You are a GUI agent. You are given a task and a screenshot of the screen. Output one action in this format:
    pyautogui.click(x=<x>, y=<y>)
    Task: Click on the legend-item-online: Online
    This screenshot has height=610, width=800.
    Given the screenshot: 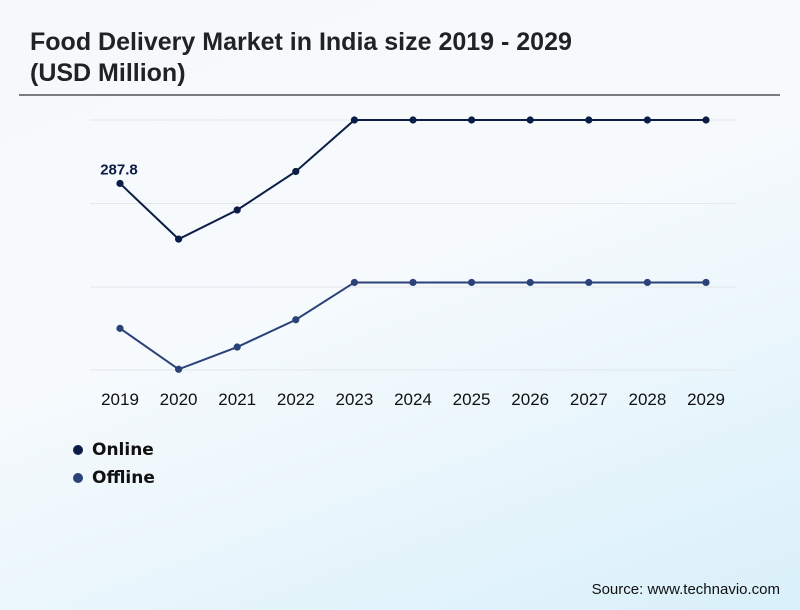 What is the action you would take?
    pyautogui.click(x=114, y=450)
    